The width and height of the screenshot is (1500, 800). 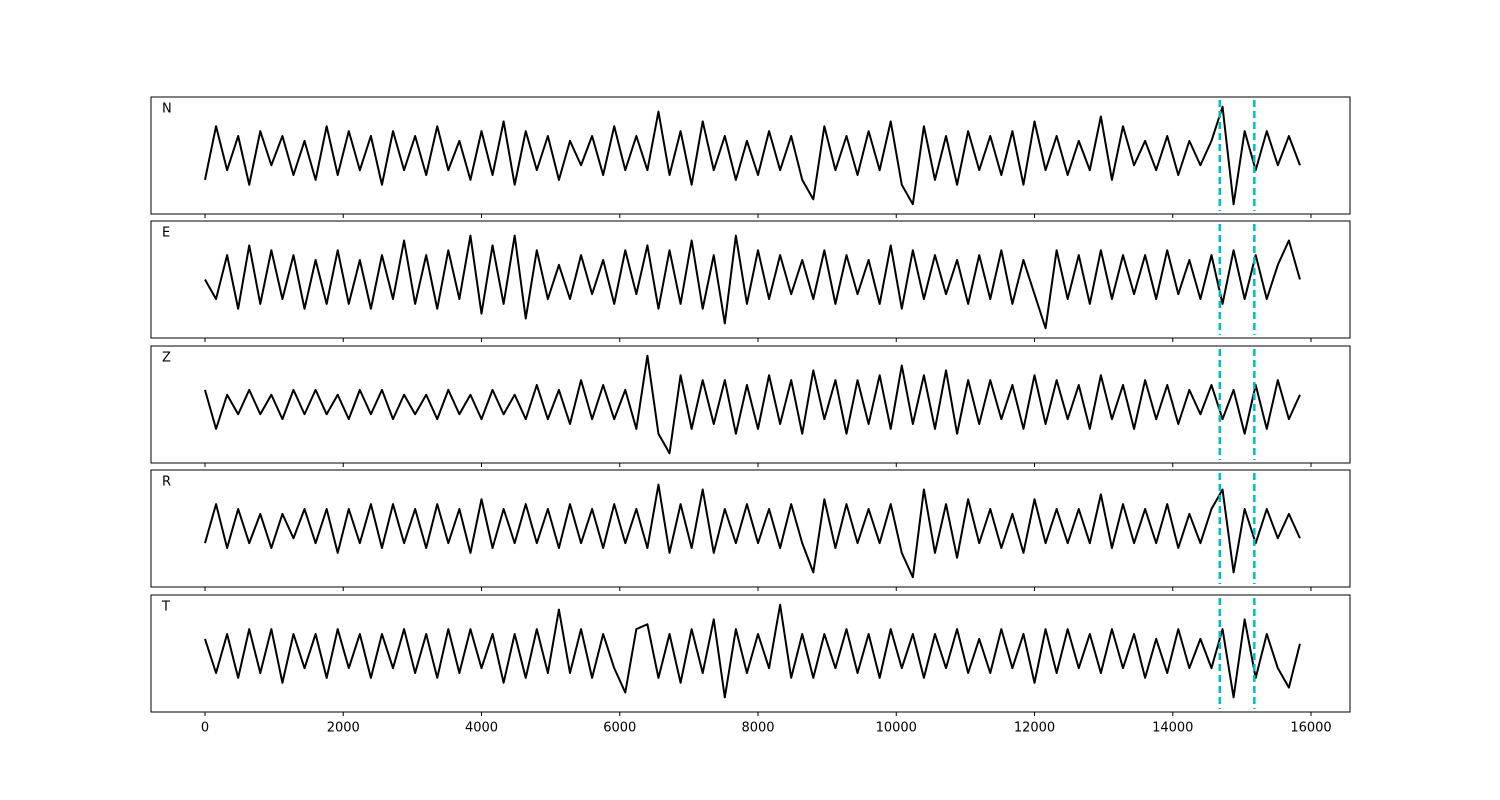 What do you see at coordinates (205, 728) in the screenshot?
I see `x-tick-label: 0` at bounding box center [205, 728].